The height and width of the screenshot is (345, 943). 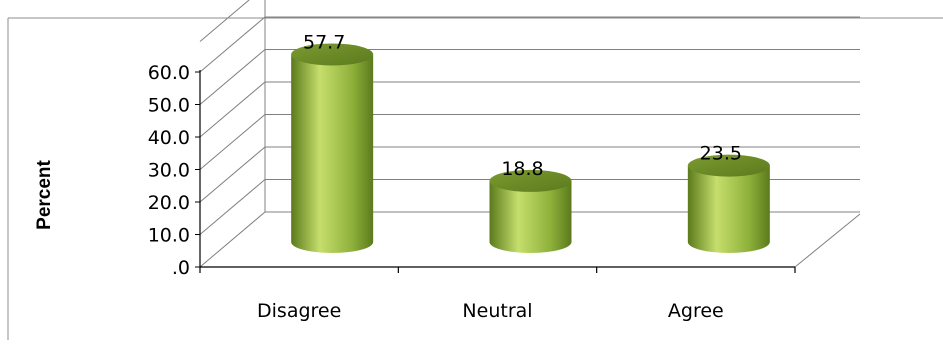 I want to click on data-label: 57.7, so click(x=324, y=42).